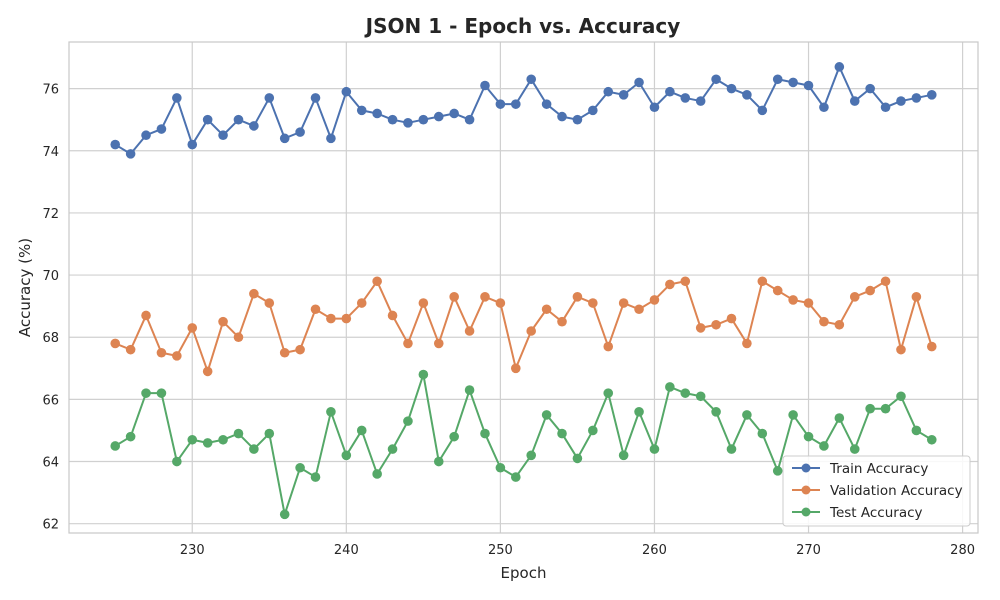  What do you see at coordinates (50, 400) in the screenshot?
I see `y-tick-label: 66` at bounding box center [50, 400].